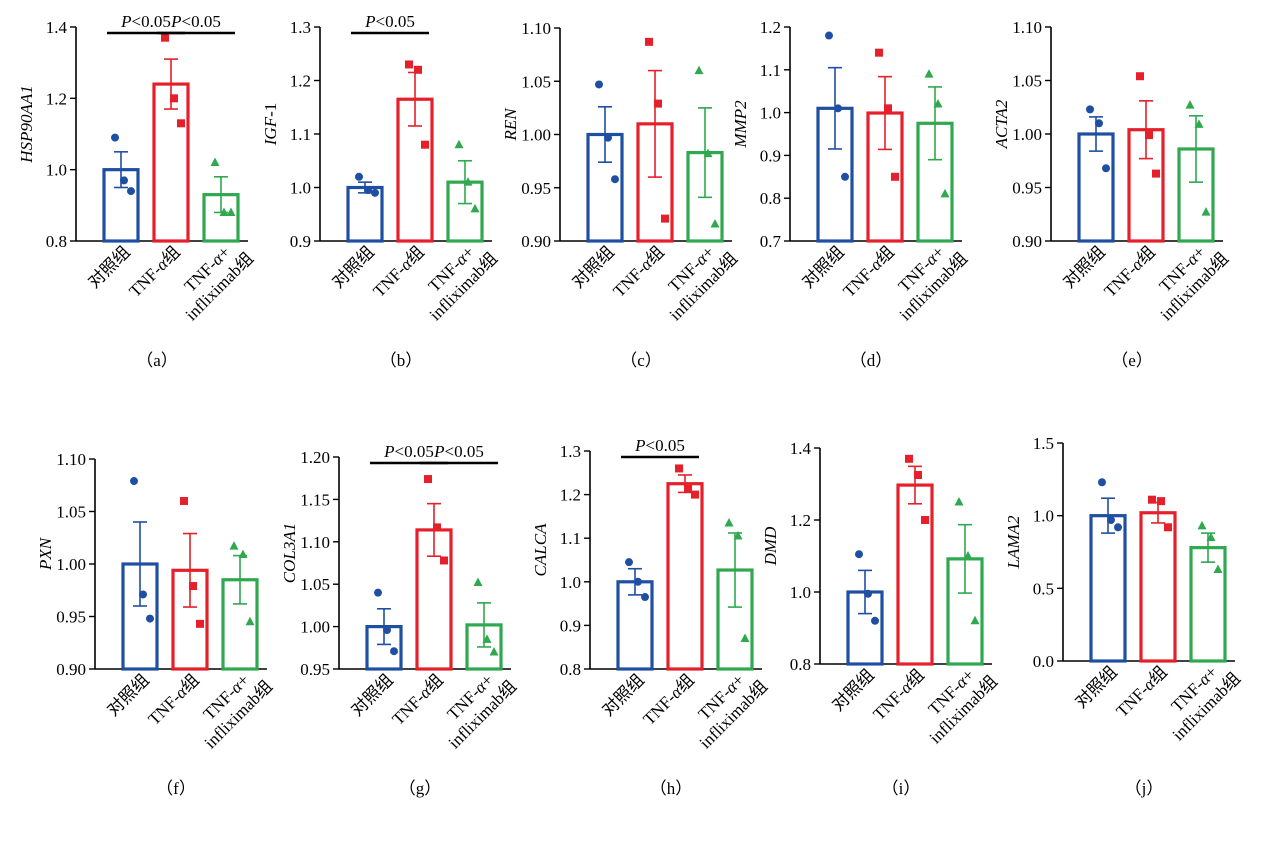 The height and width of the screenshot is (855, 1267). What do you see at coordinates (300, 27) in the screenshot?
I see `y-tick-label: 1.3` at bounding box center [300, 27].